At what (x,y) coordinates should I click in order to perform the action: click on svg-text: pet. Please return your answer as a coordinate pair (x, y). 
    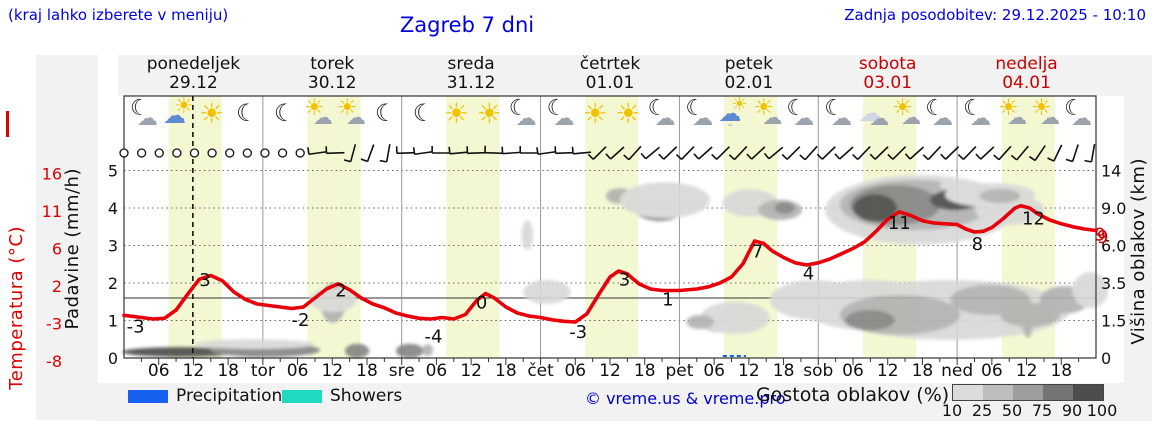
    Looking at the image, I should click on (679, 371).